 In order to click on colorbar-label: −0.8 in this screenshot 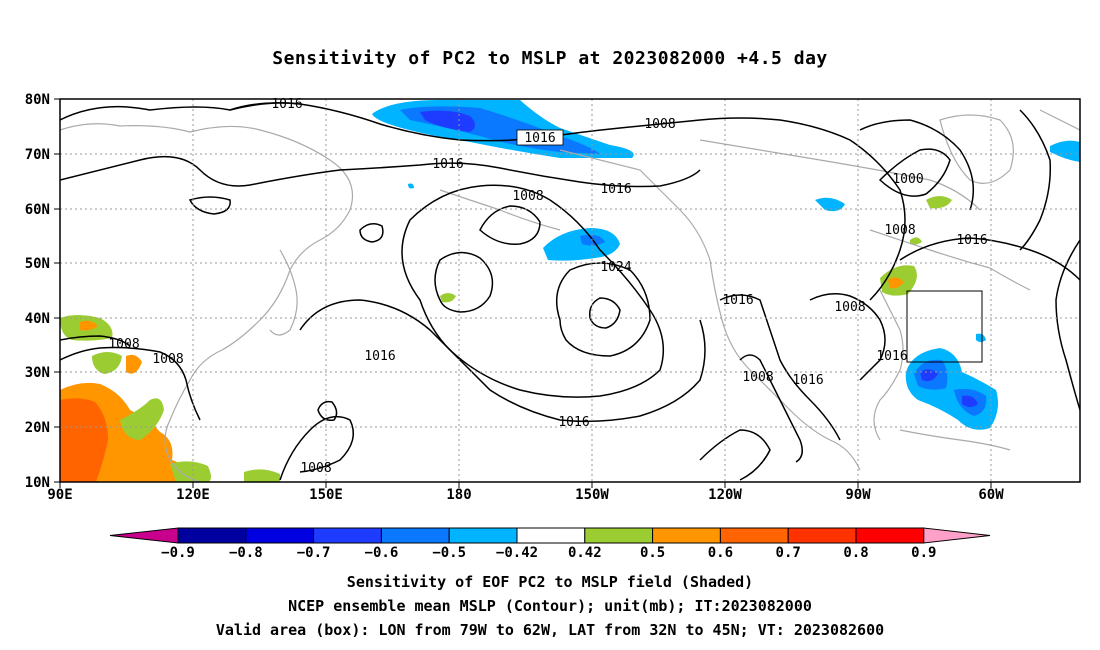, I will do `click(246, 553)`.